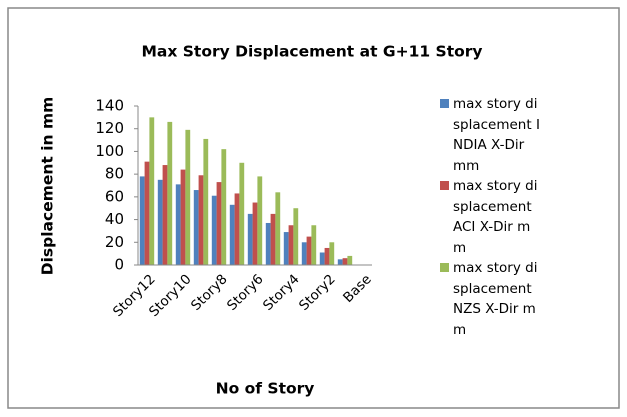  I want to click on y-tick-label: 100, so click(109, 151).